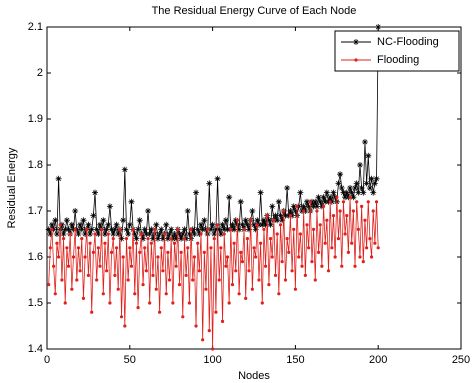  I want to click on legend-label: Flooding, so click(398, 60).